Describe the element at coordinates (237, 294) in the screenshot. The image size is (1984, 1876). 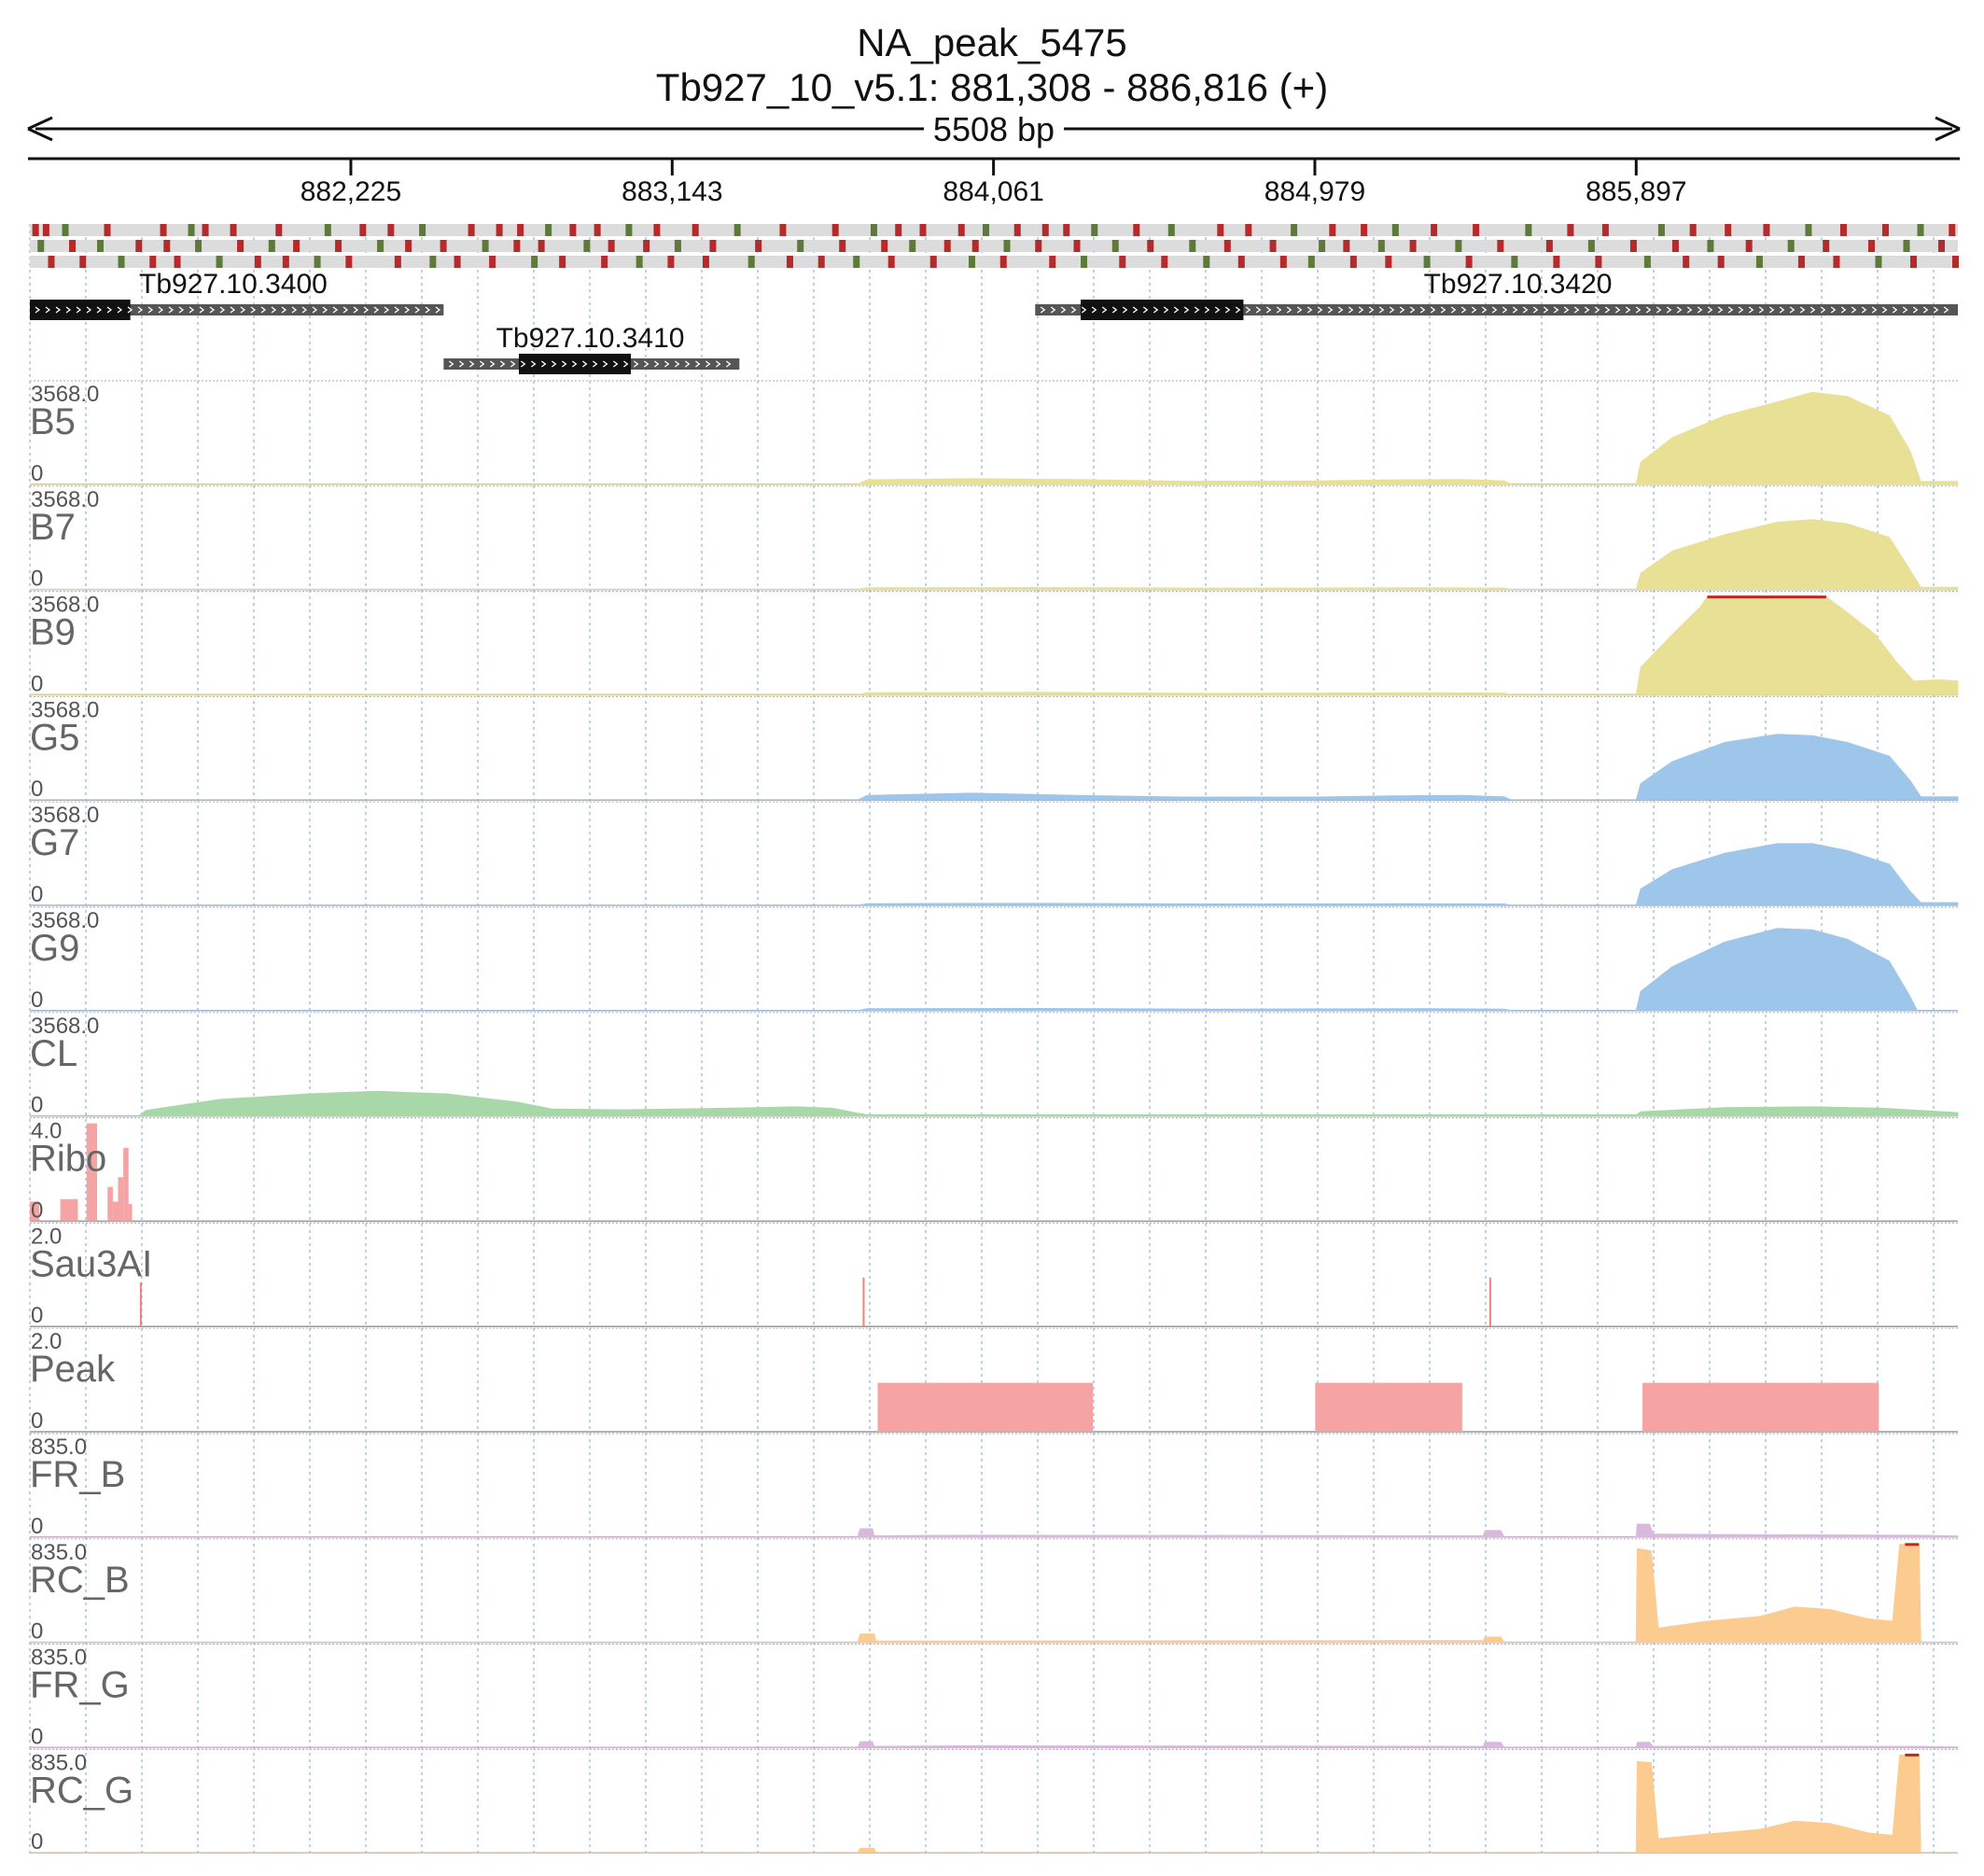
I see `gene-tb927-10-3400: Tb927.10.3400` at that location.